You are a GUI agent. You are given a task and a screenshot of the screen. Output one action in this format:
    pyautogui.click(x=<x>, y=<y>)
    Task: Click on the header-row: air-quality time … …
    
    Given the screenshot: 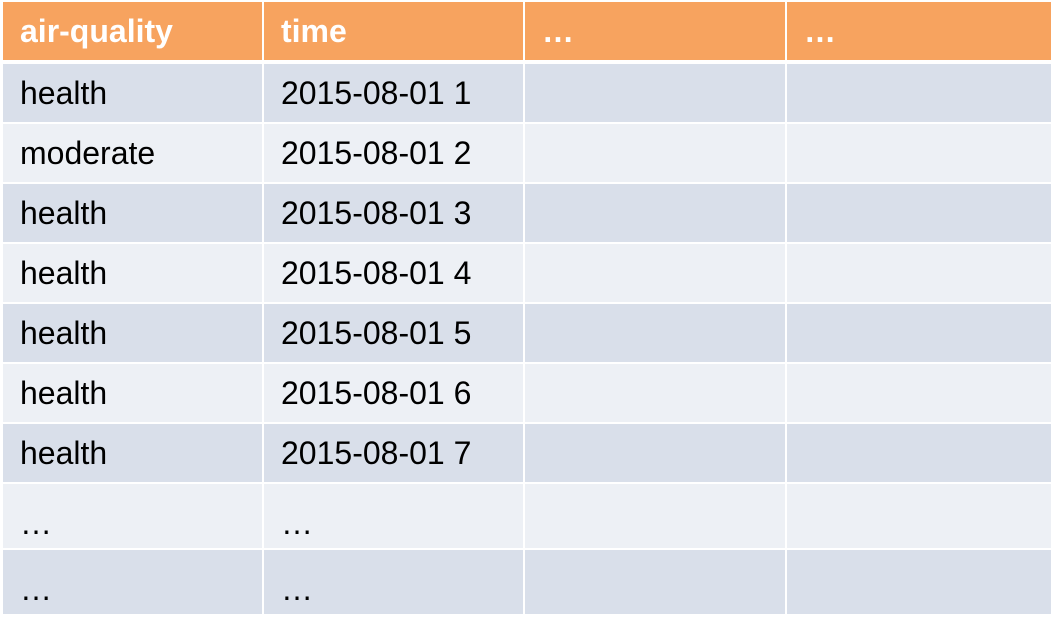 What is the action you would take?
    pyautogui.click(x=526, y=32)
    